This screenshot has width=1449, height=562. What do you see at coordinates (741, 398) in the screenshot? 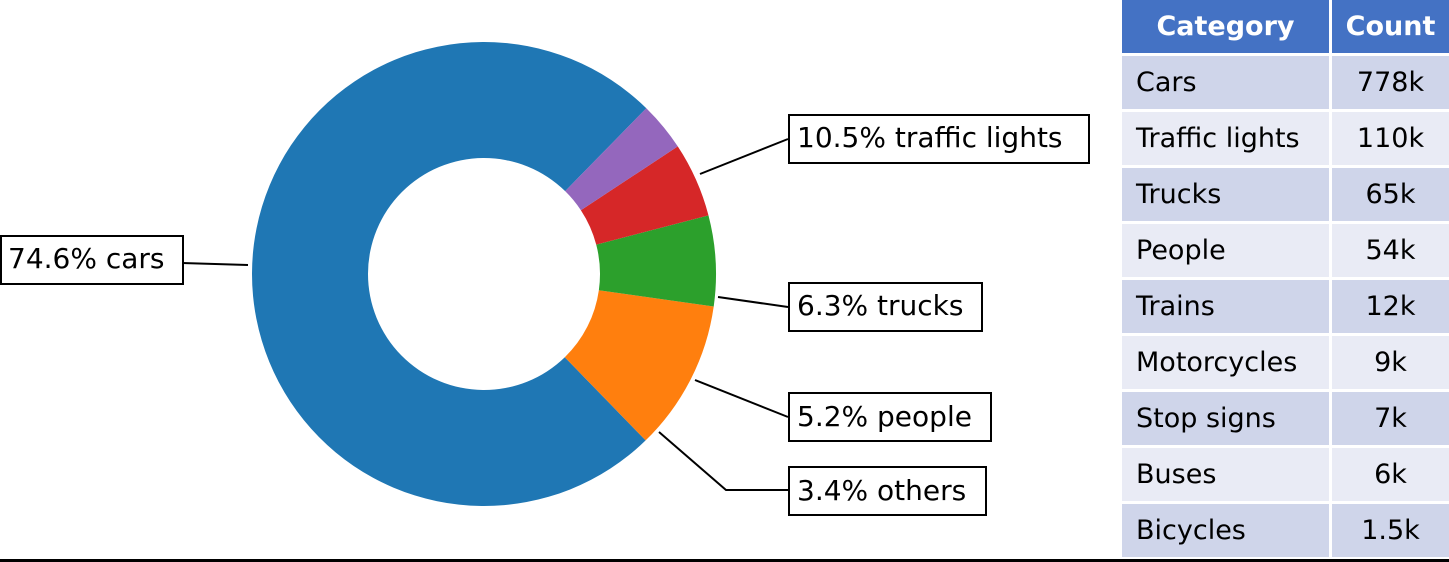
I see `leader-line-people` at bounding box center [741, 398].